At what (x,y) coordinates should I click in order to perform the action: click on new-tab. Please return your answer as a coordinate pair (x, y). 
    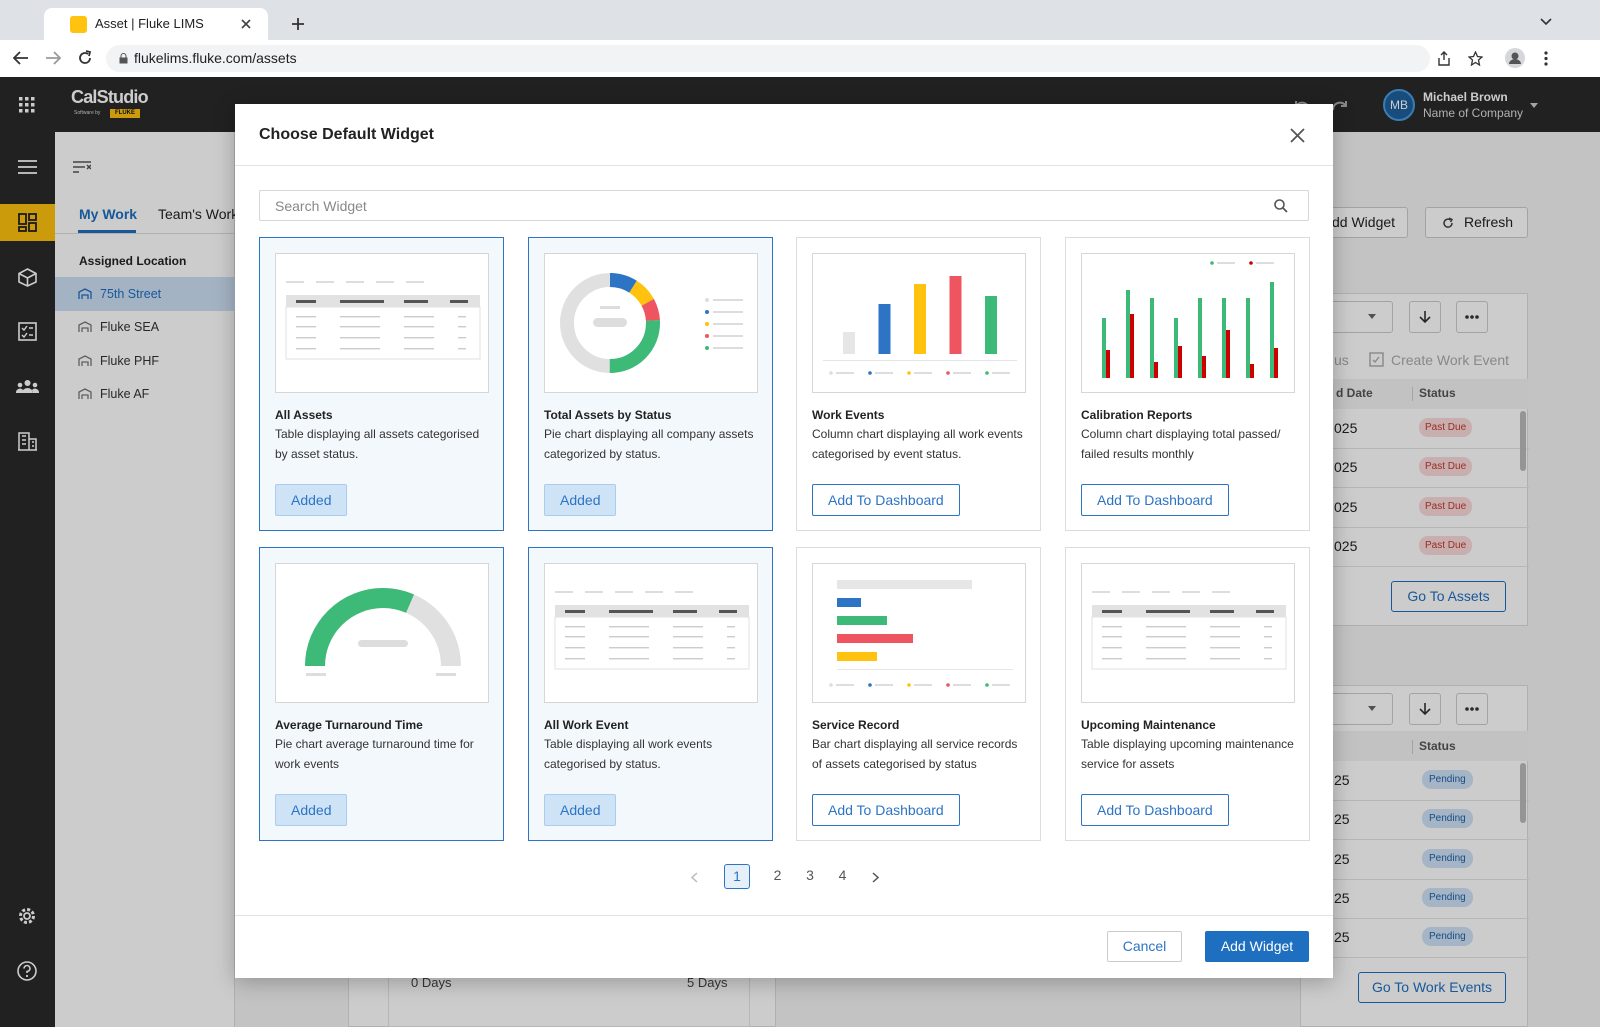
    Looking at the image, I should click on (298, 24).